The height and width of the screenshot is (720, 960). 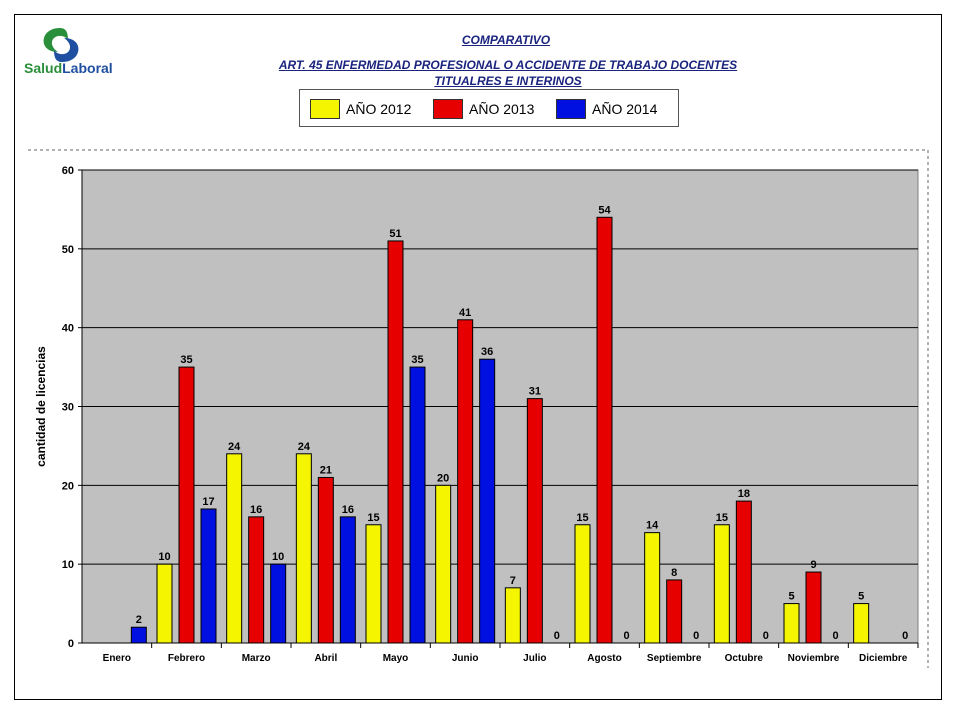 What do you see at coordinates (674, 573) in the screenshot?
I see `data-label: 8` at bounding box center [674, 573].